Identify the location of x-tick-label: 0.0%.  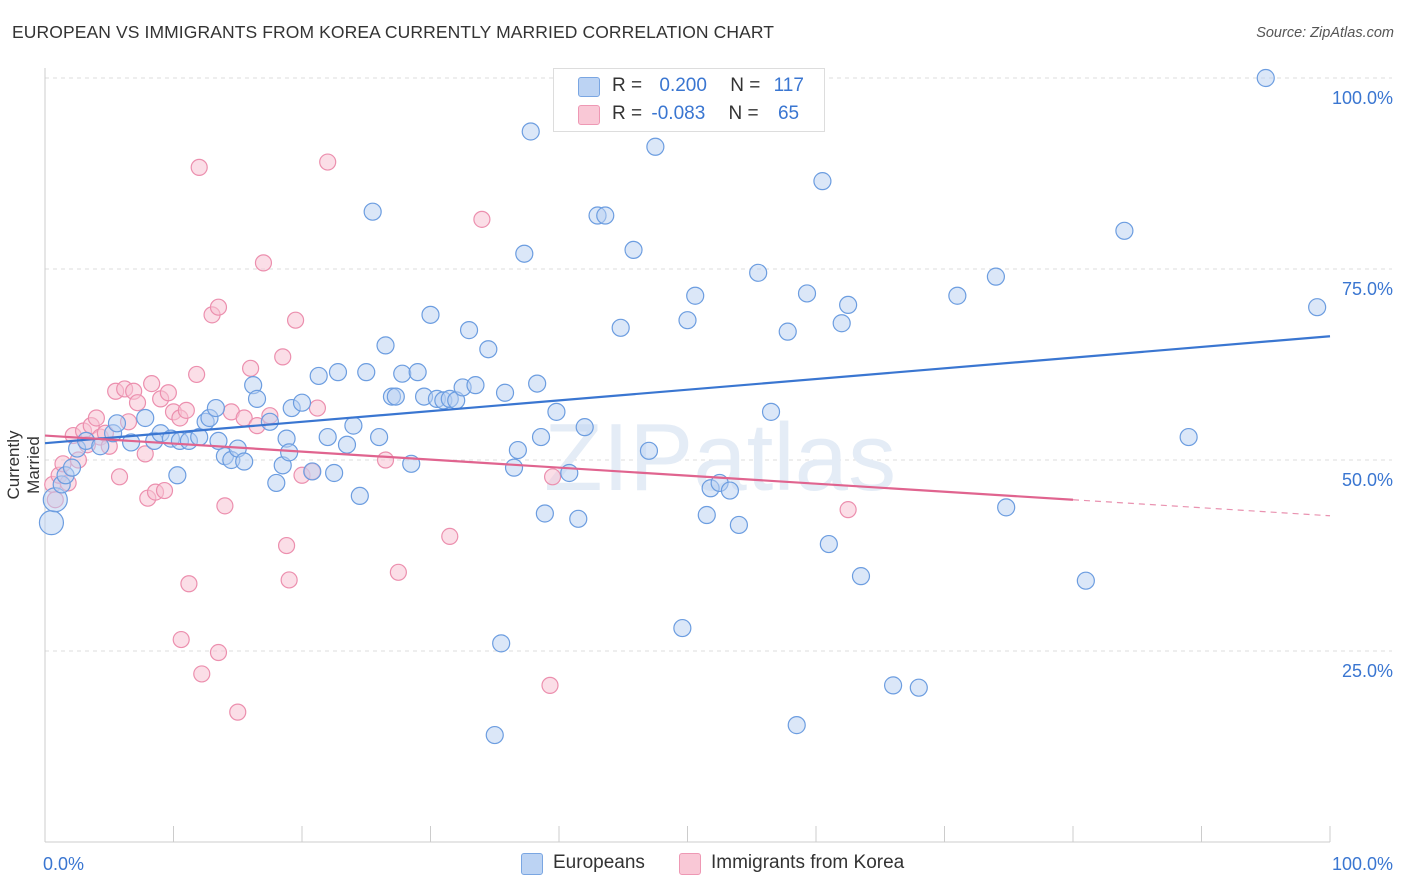
(63, 864).